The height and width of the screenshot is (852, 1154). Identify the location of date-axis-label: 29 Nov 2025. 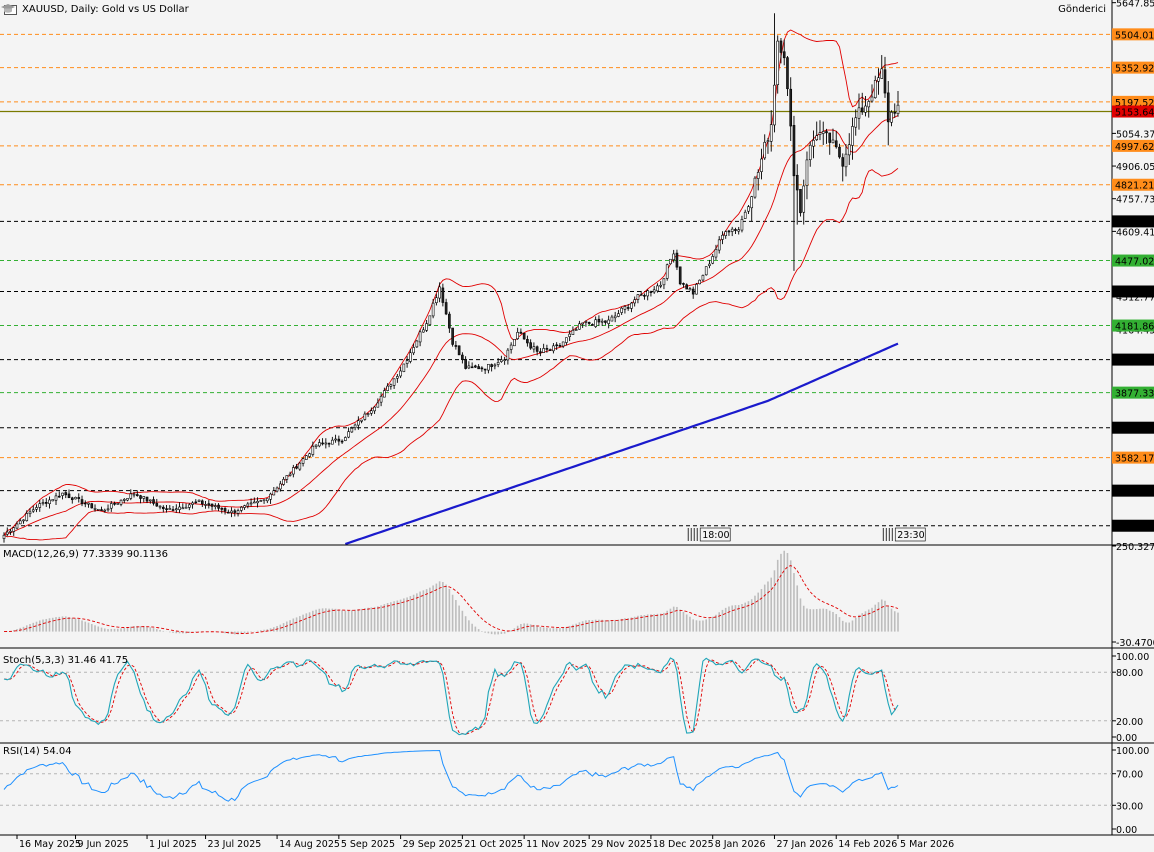
(621, 844).